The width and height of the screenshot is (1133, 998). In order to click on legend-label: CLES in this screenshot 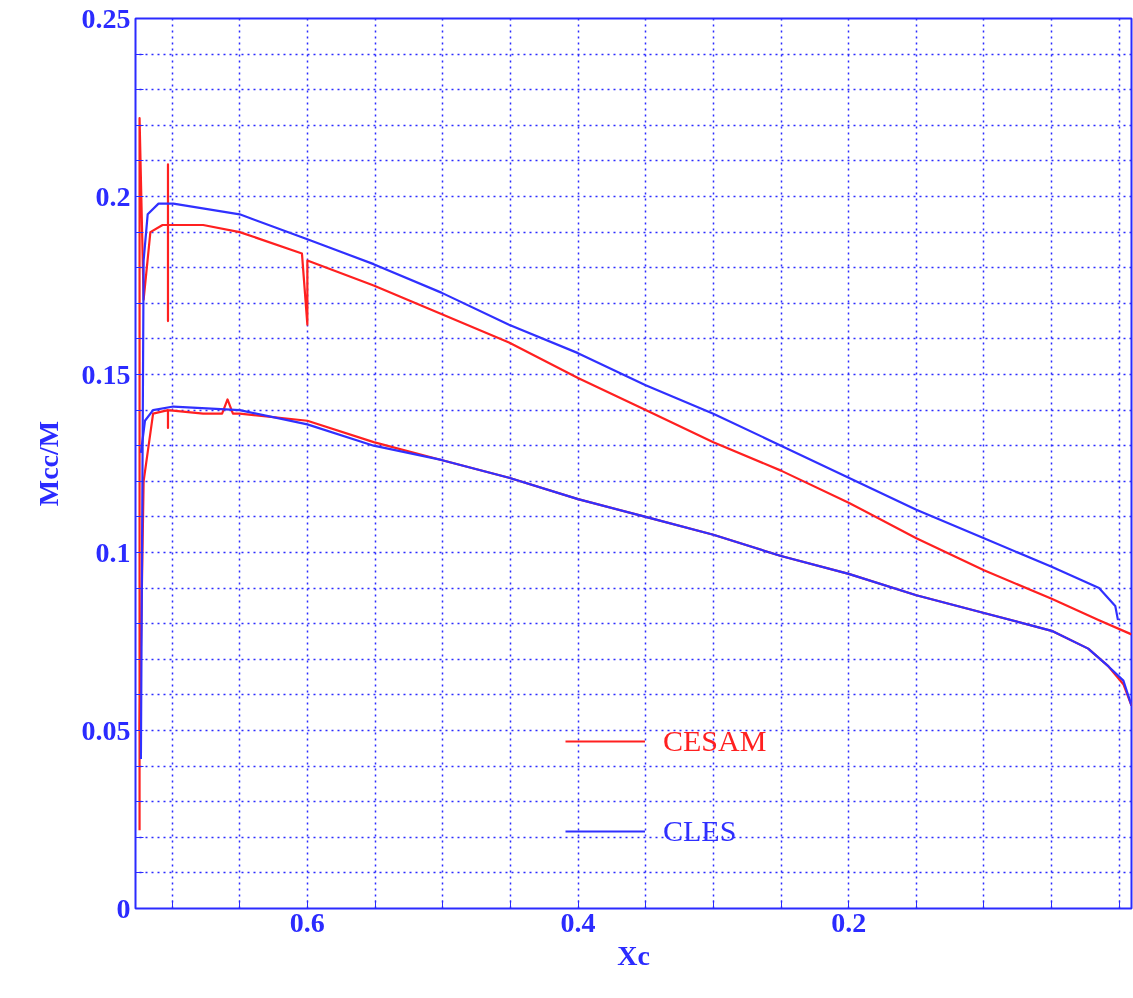, I will do `click(700, 831)`.